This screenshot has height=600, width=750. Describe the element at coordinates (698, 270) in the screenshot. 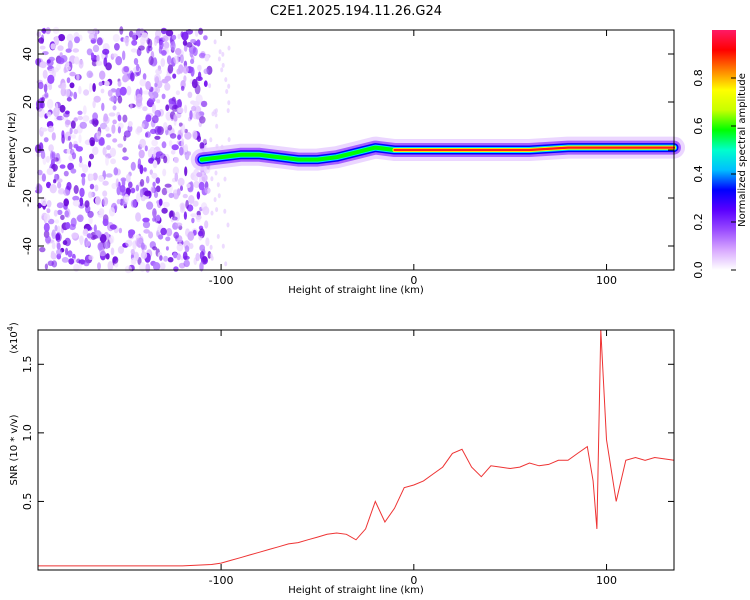

I see `colorbar-tick-label: 0.0` at that location.